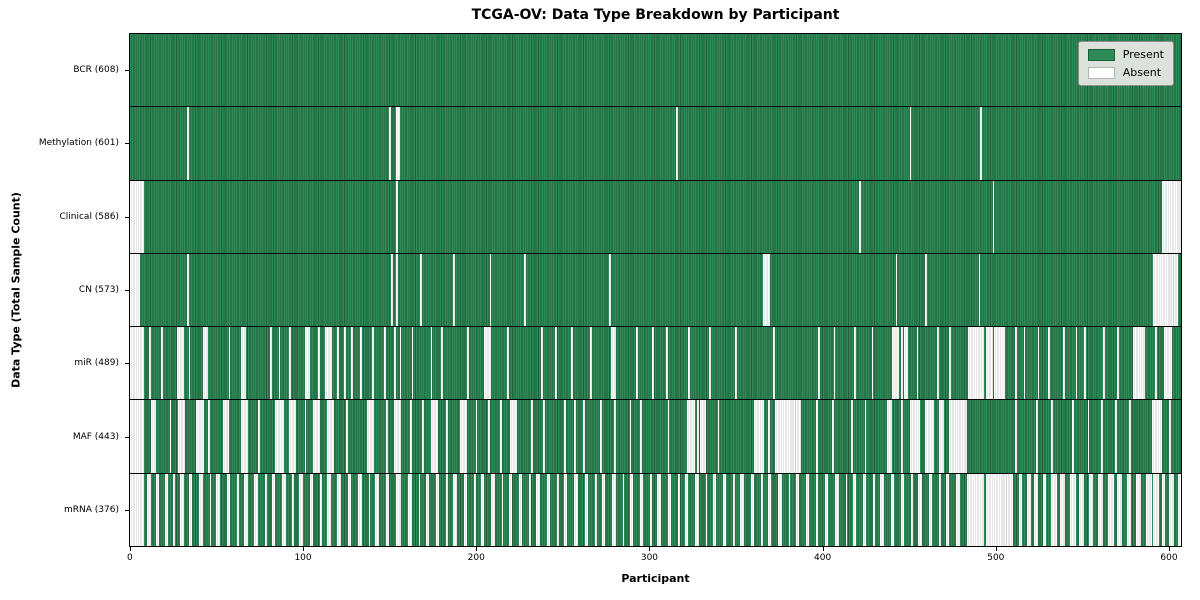  I want to click on legend-swatch-absent-icon, so click(1101, 72).